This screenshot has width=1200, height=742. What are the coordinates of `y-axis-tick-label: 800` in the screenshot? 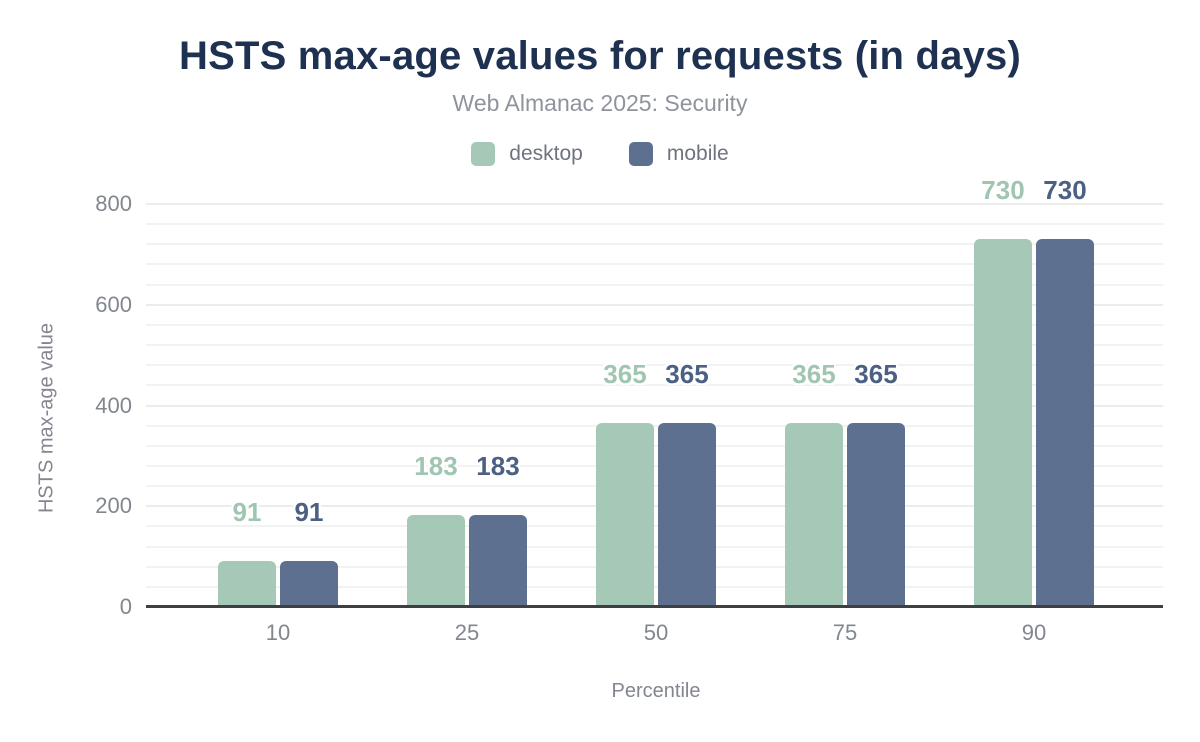 It's located at (113, 203).